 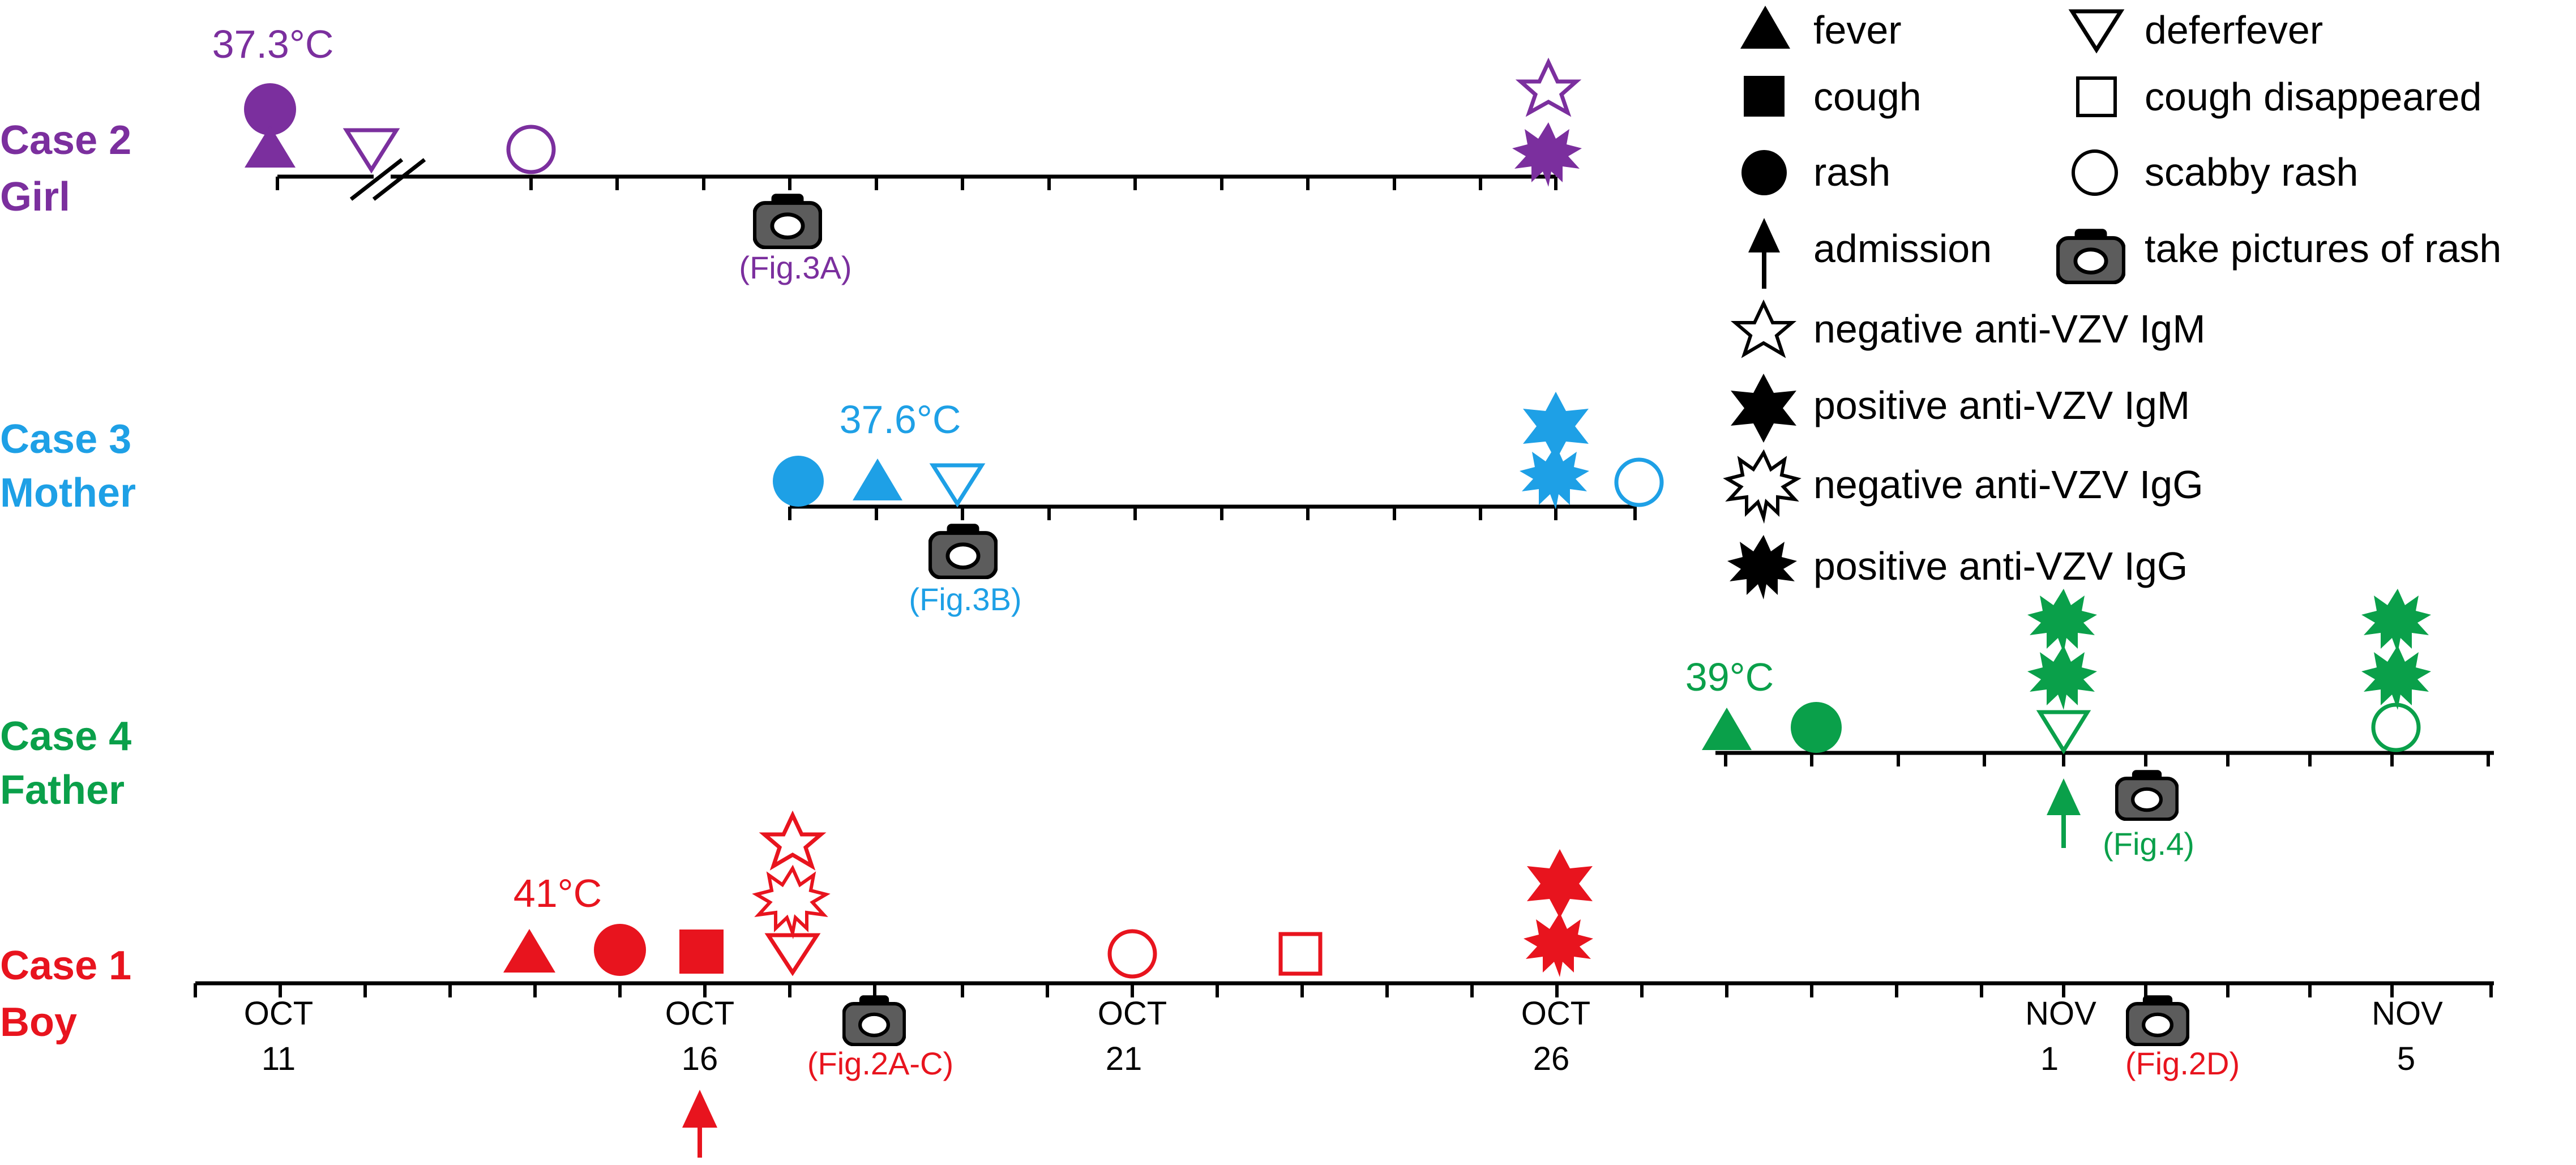 What do you see at coordinates (1764, 173) in the screenshot?
I see `legend-rash-icon` at bounding box center [1764, 173].